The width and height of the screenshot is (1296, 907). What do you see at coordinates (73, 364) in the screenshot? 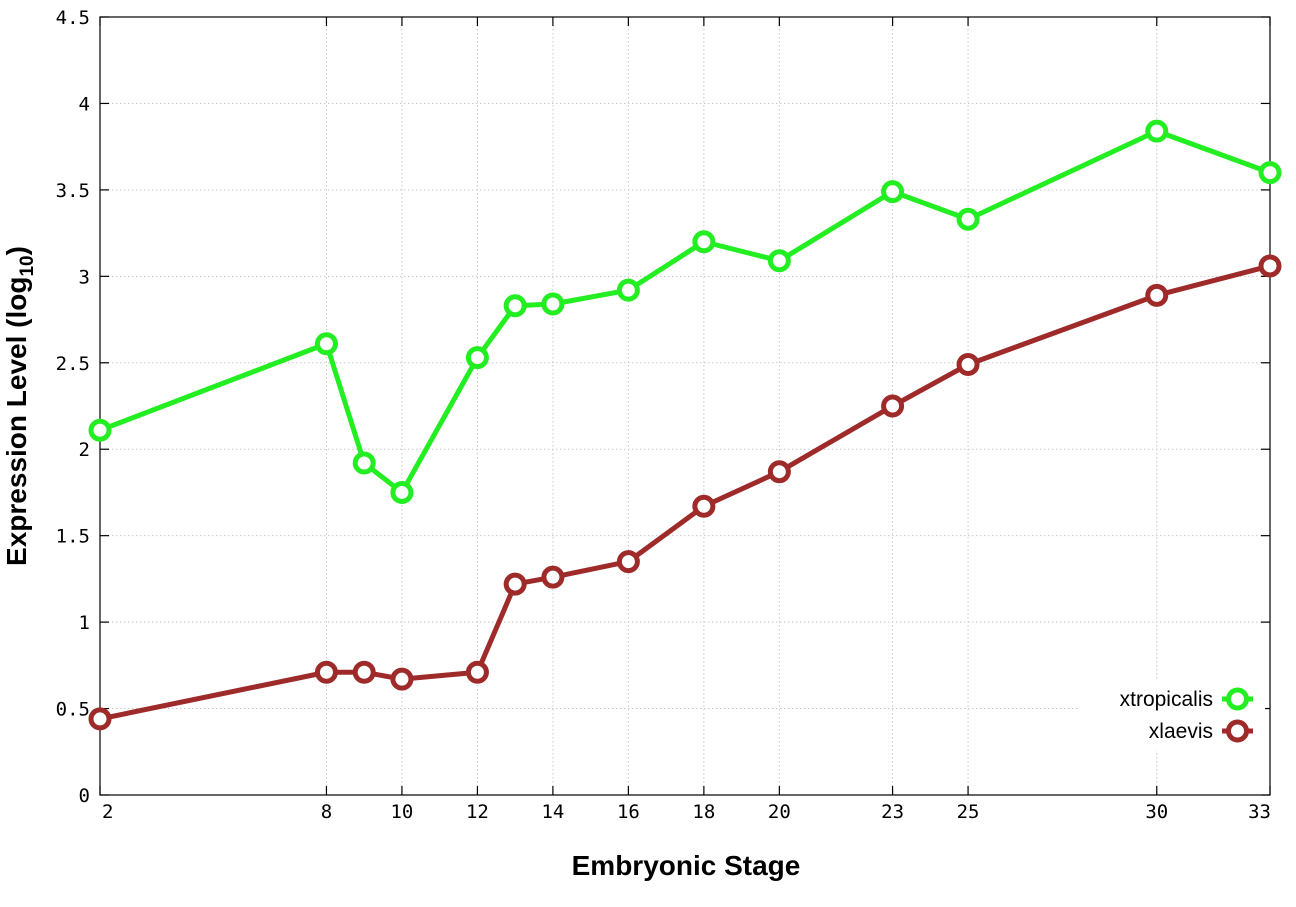
I see `y-tick-label: 2.5` at bounding box center [73, 364].